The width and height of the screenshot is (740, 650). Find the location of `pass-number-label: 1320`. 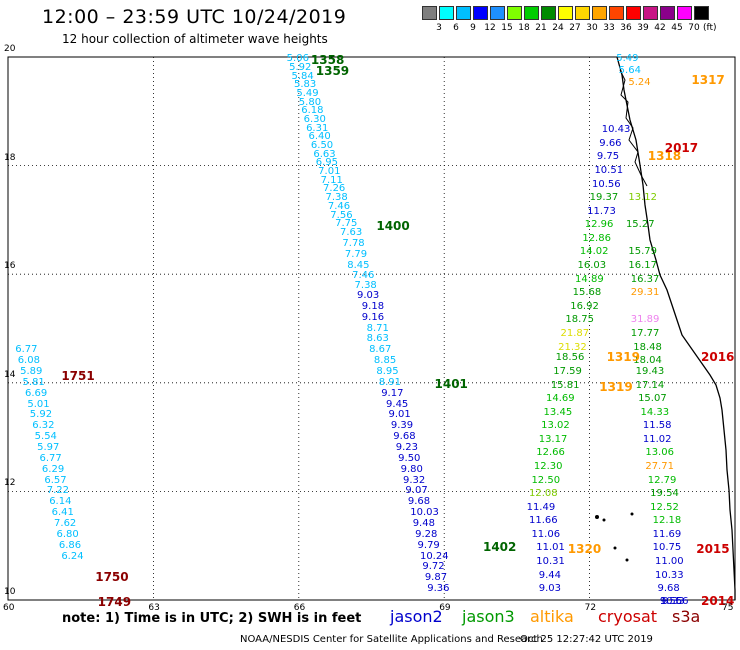

pass-number-label: 1320 is located at coordinates (584, 549).